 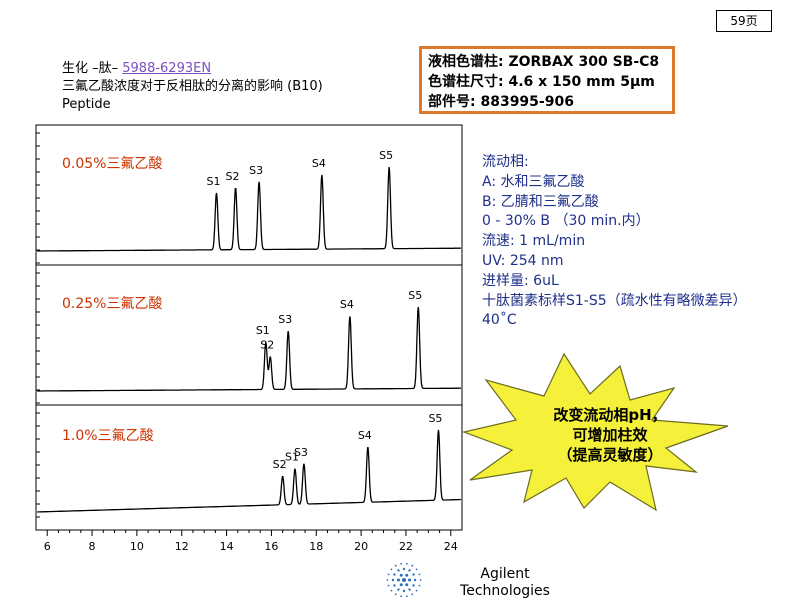 What do you see at coordinates (167, 68) in the screenshot?
I see `document-link: 5988-6293EN` at bounding box center [167, 68].